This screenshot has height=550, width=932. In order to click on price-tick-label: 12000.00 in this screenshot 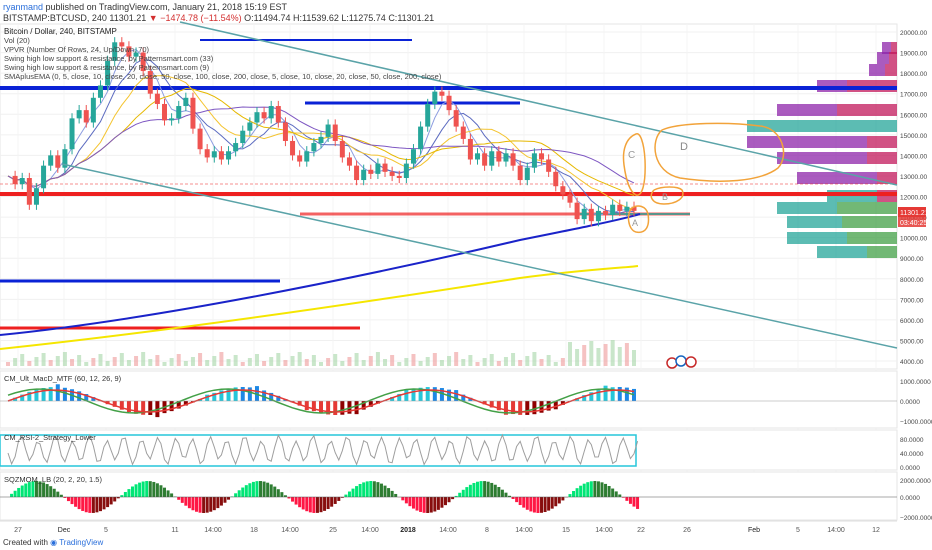, I will do `click(913, 198)`.